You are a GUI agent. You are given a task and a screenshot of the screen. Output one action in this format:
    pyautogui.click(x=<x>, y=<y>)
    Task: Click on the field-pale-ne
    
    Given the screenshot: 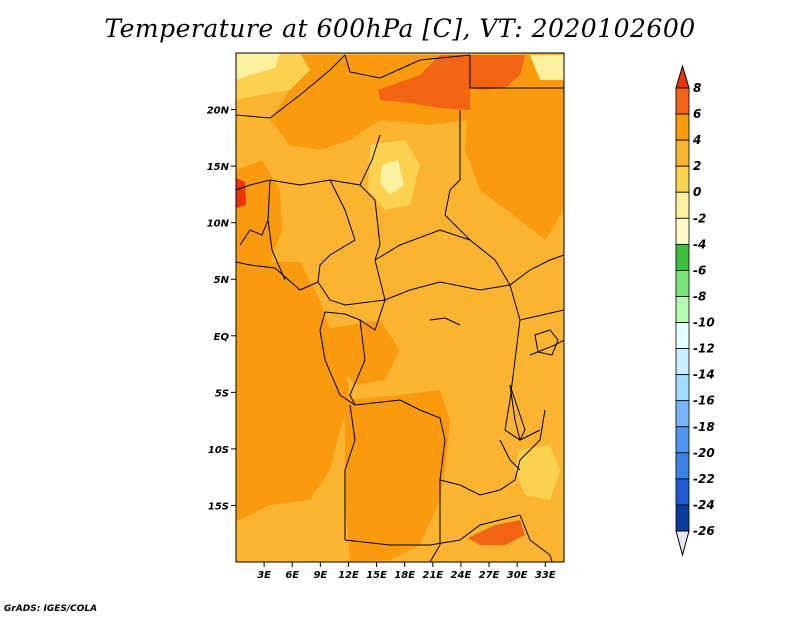 What is the action you would take?
    pyautogui.click(x=547, y=67)
    